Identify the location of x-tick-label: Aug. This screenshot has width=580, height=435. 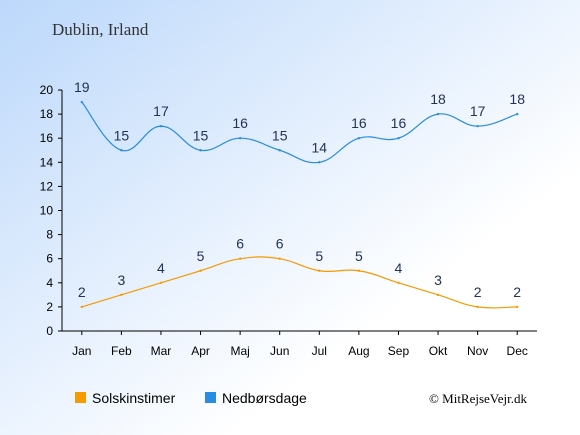
(358, 351).